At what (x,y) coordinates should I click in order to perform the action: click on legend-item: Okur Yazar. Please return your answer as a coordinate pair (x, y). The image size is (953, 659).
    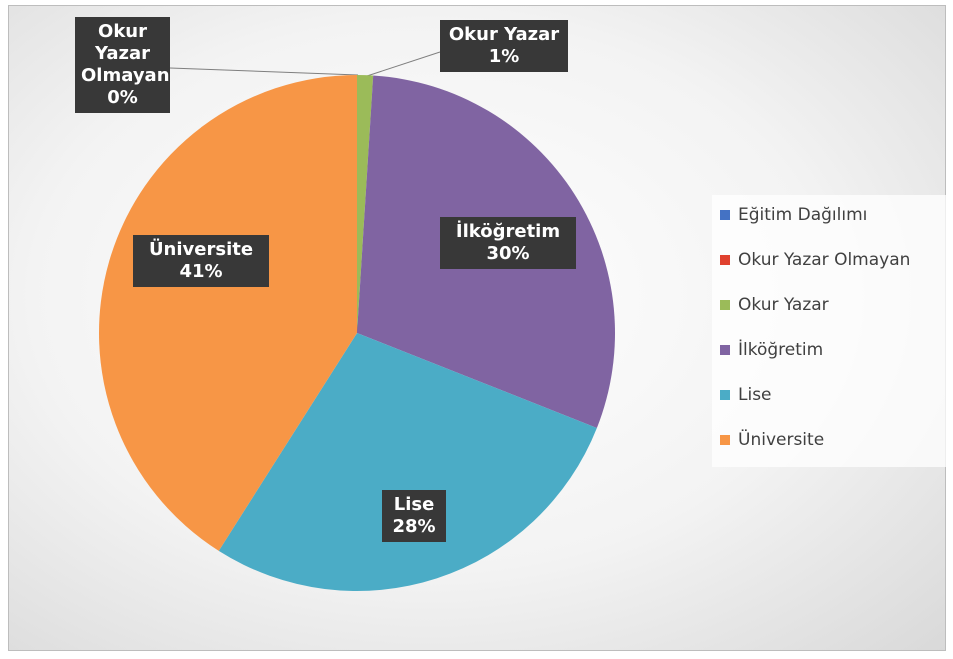
    Looking at the image, I should click on (774, 305).